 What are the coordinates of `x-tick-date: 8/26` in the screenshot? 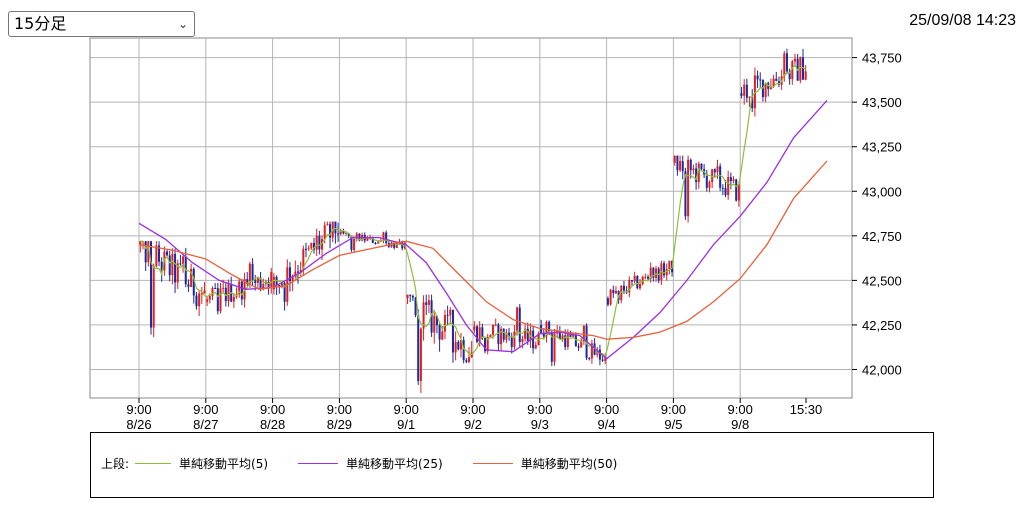 It's located at (138, 423).